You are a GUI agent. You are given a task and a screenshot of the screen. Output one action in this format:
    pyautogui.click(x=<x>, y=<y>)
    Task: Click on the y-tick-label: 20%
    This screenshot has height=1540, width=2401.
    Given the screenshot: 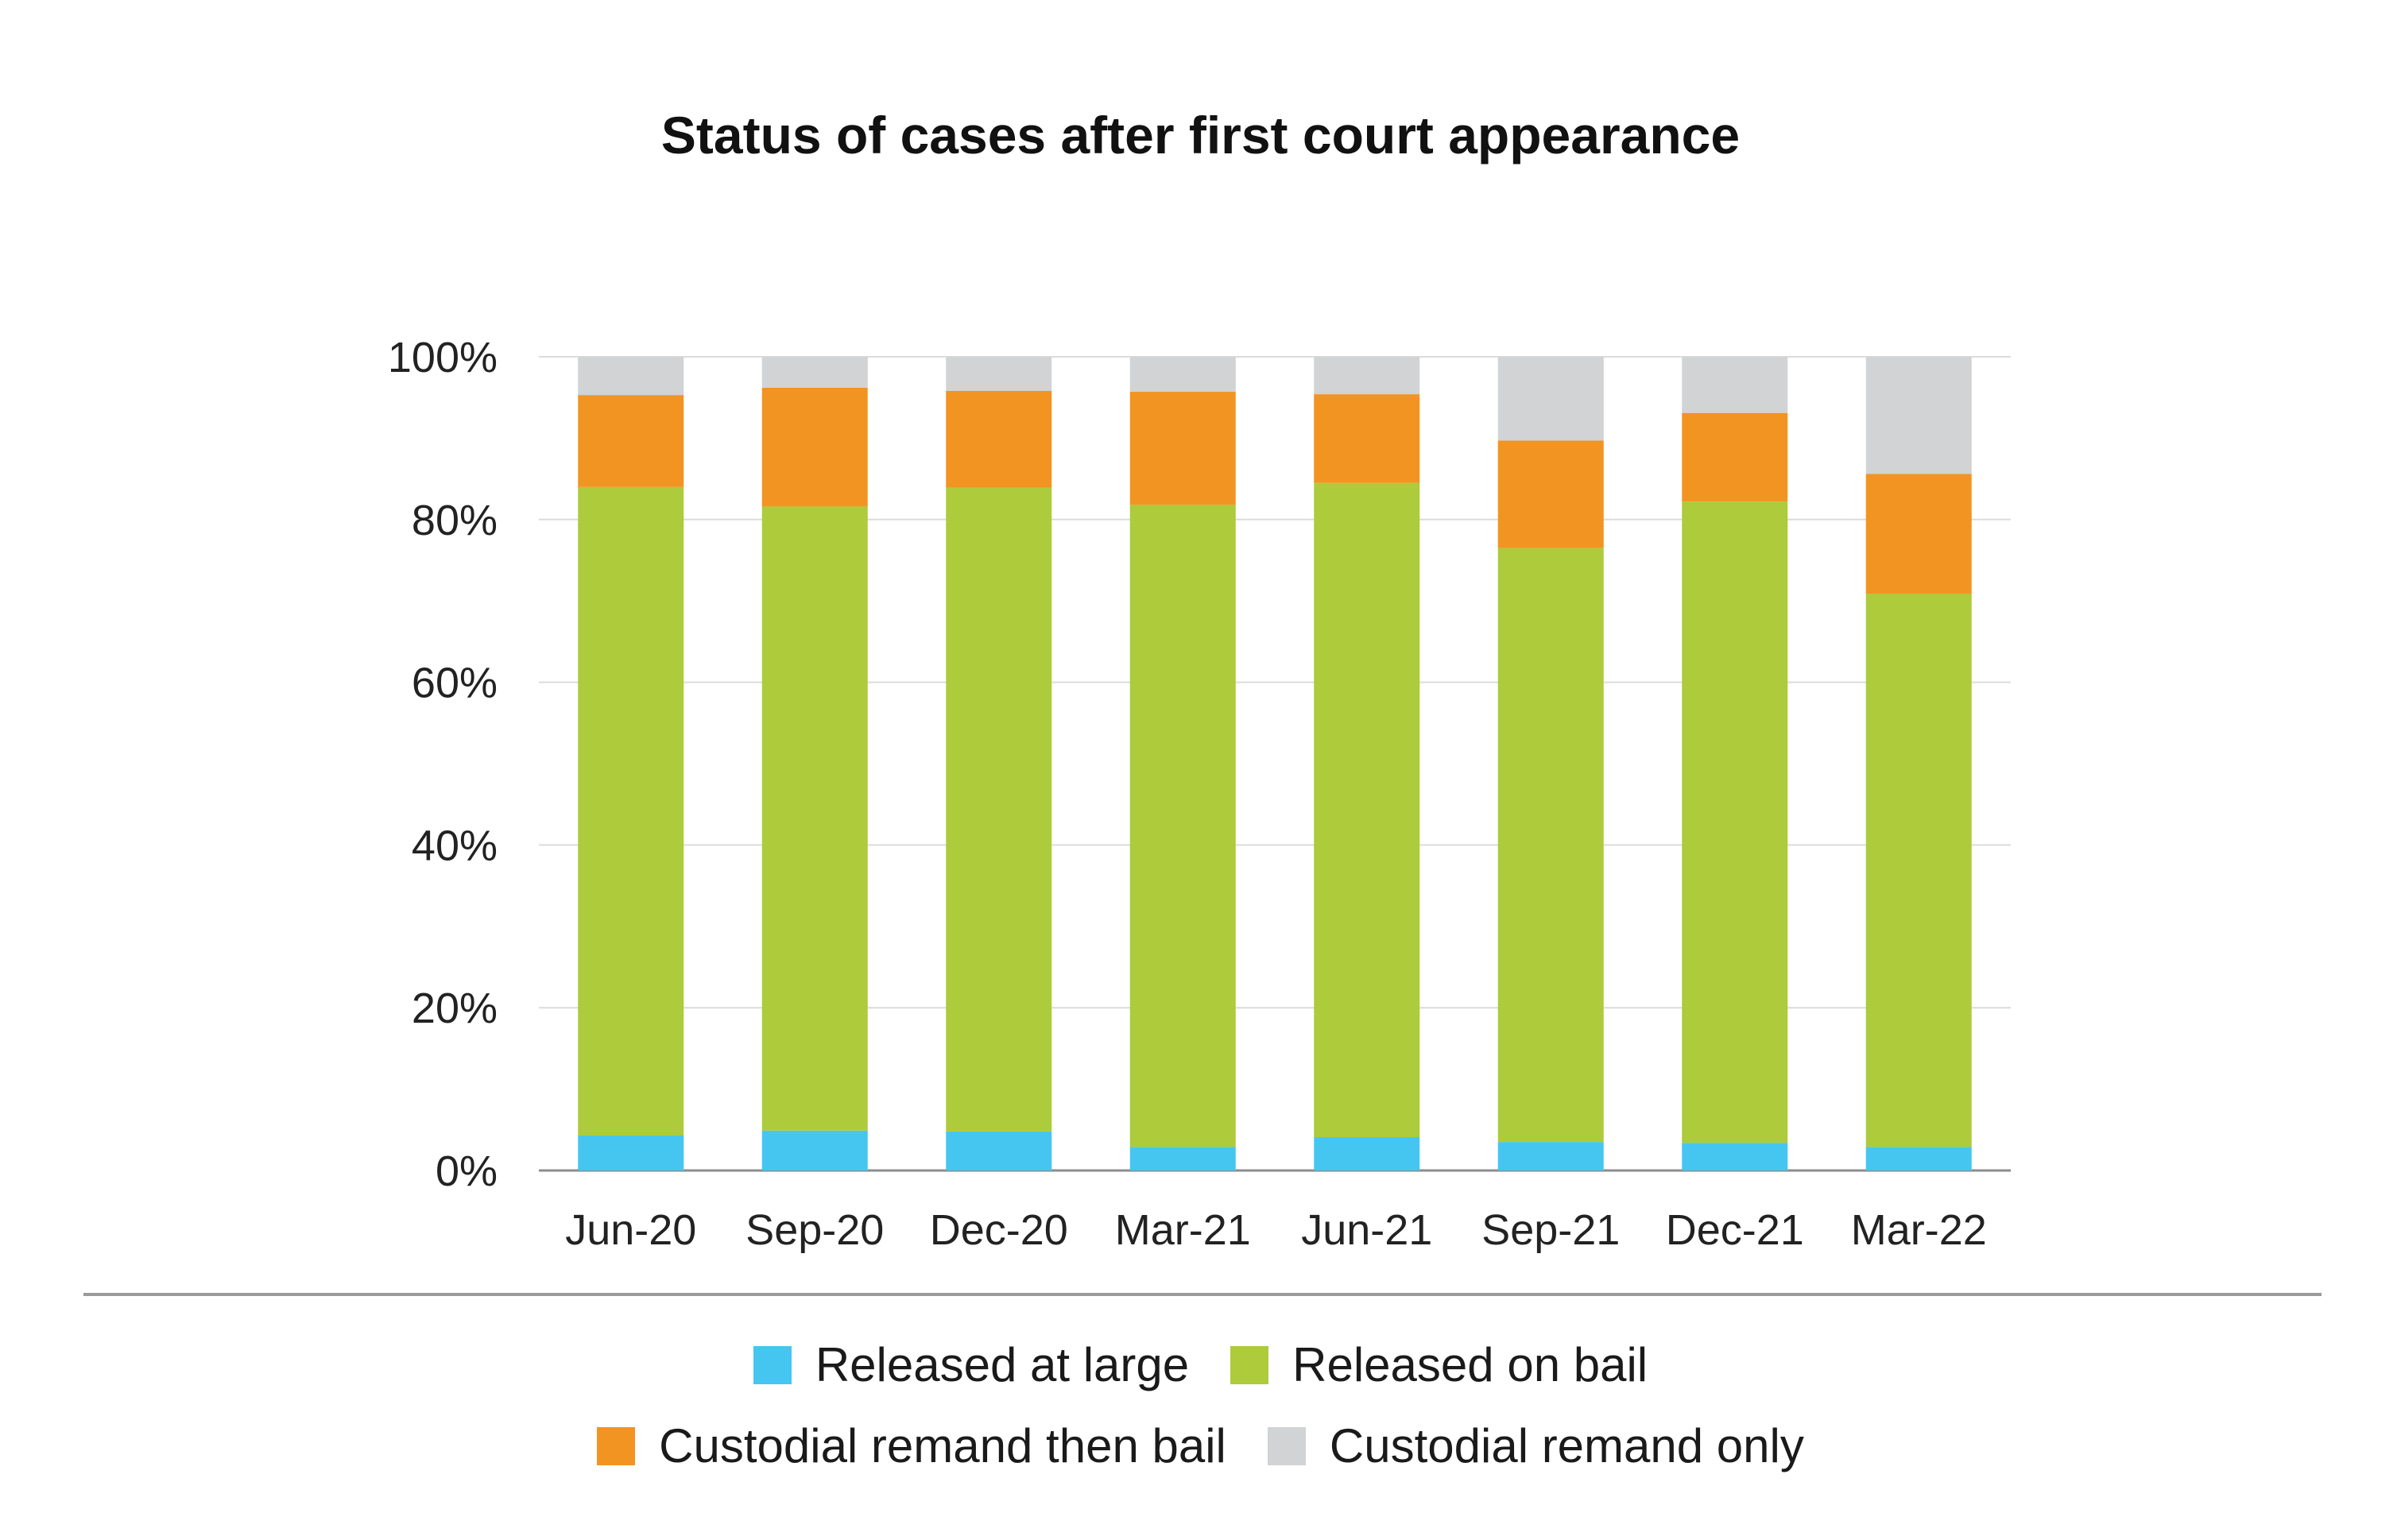 What is the action you would take?
    pyautogui.click(x=455, y=1008)
    